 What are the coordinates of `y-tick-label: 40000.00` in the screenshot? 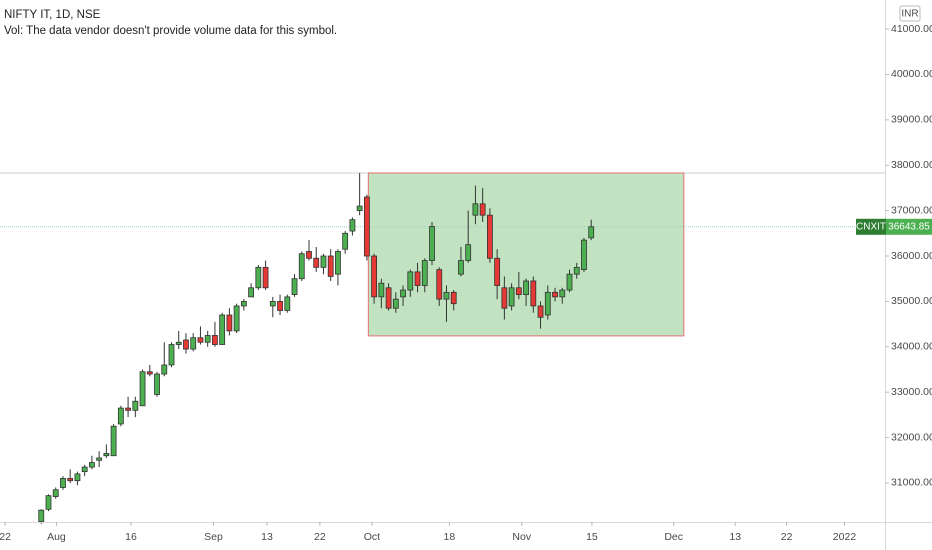 It's located at (911, 74).